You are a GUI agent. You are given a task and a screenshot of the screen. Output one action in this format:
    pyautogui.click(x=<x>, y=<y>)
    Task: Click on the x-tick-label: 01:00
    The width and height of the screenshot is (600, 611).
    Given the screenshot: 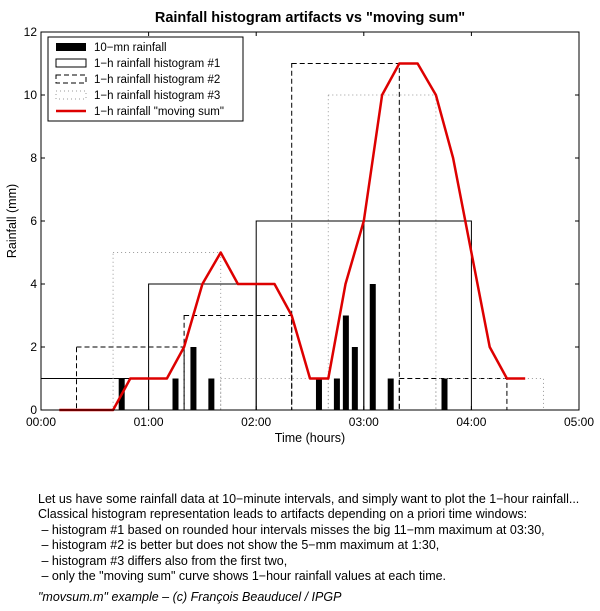 What is the action you would take?
    pyautogui.click(x=149, y=422)
    